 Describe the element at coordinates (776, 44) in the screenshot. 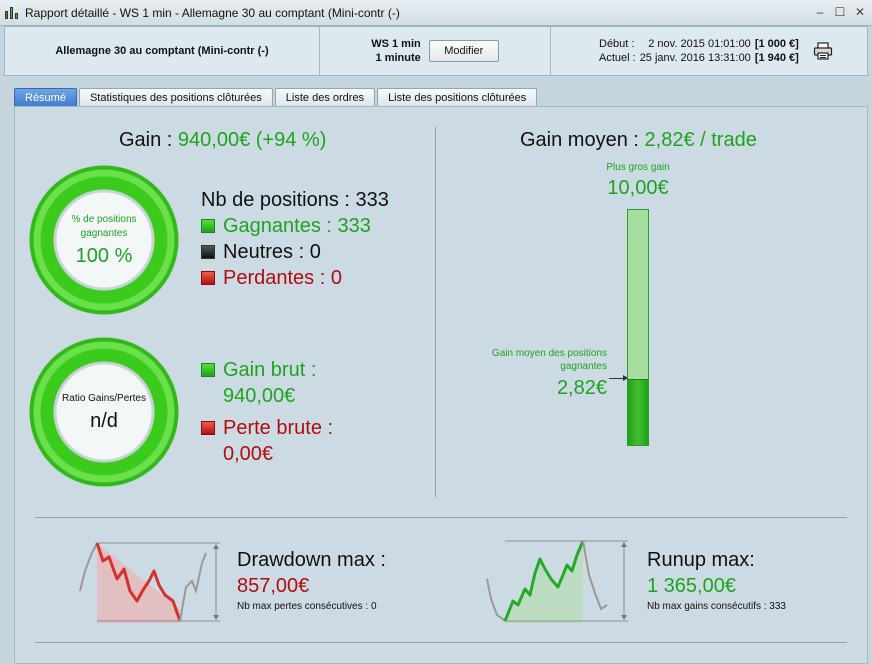

I see `start-amount: [1 000 €]` at that location.